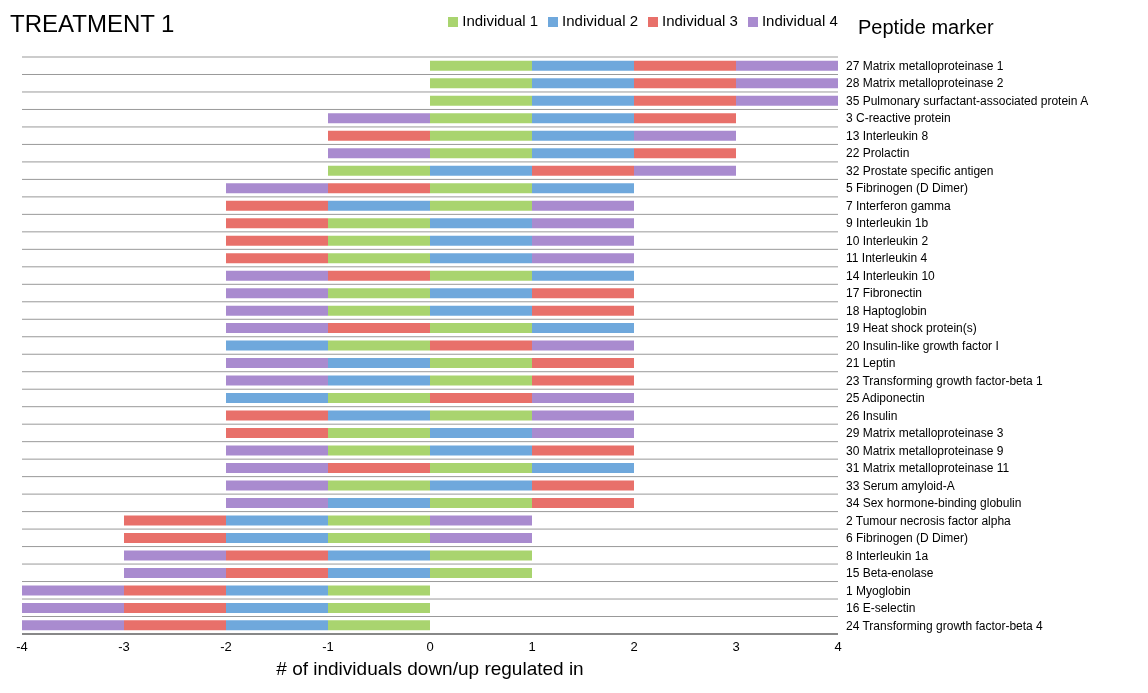  What do you see at coordinates (22, 647) in the screenshot?
I see `x-tick-label: -4` at bounding box center [22, 647].